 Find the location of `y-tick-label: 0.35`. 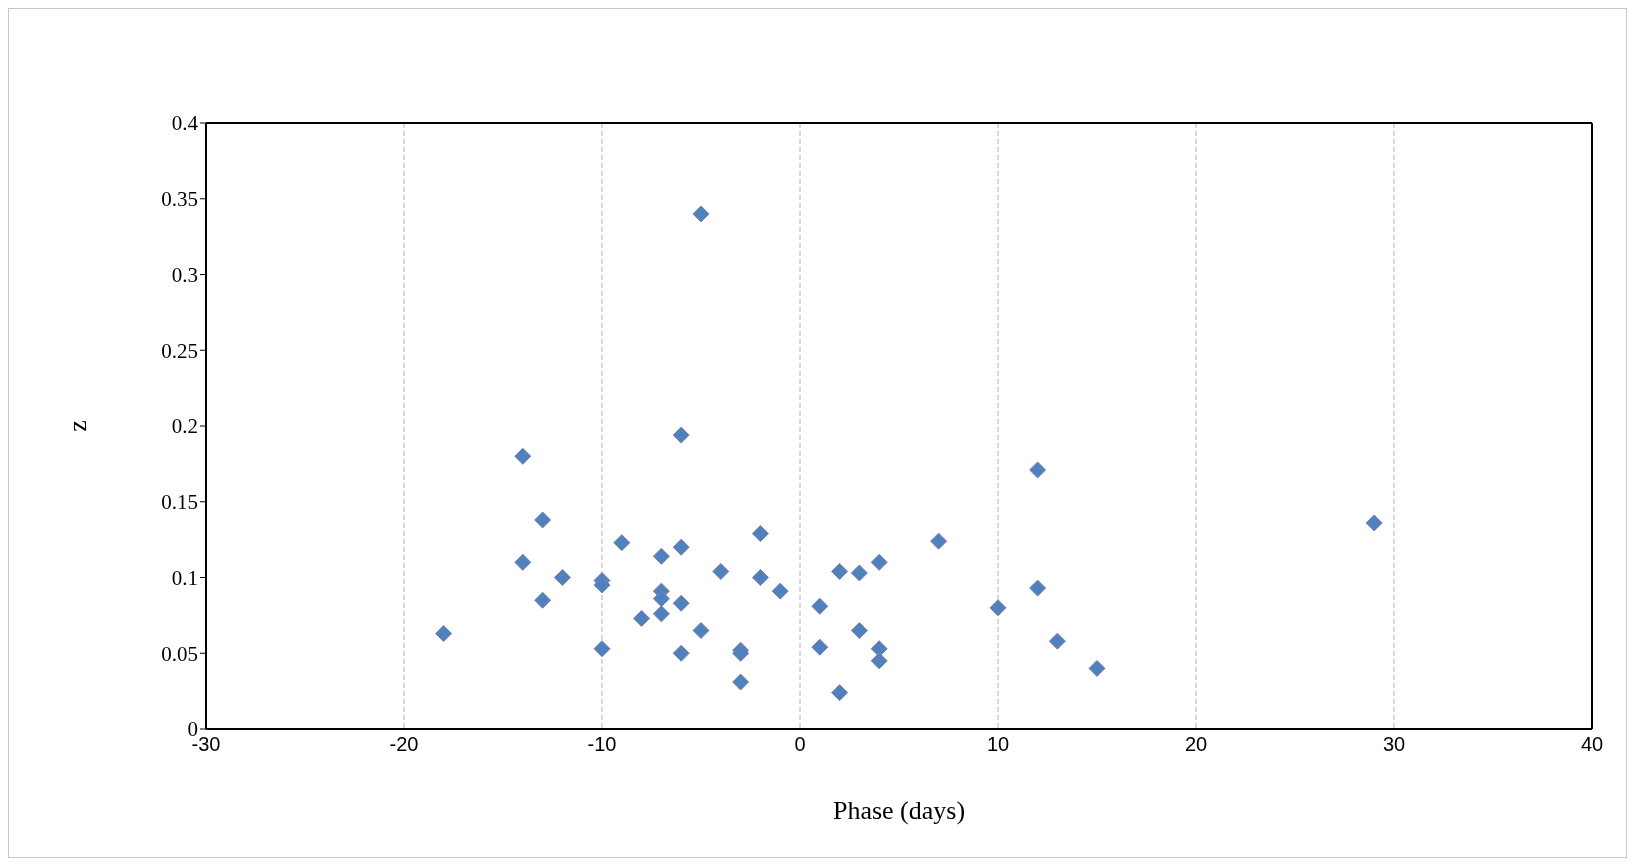

y-tick-label: 0.35 is located at coordinates (179, 199).